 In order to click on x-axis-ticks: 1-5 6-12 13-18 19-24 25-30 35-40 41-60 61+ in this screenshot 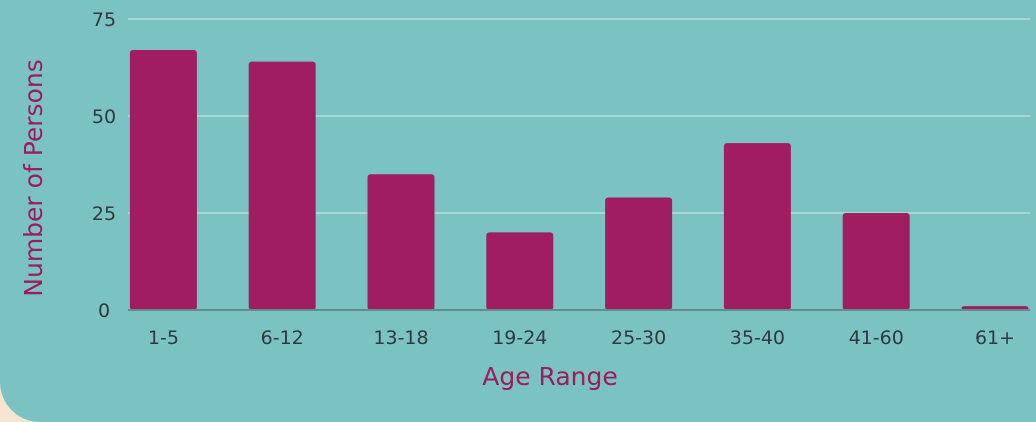, I will do `click(581, 338)`.